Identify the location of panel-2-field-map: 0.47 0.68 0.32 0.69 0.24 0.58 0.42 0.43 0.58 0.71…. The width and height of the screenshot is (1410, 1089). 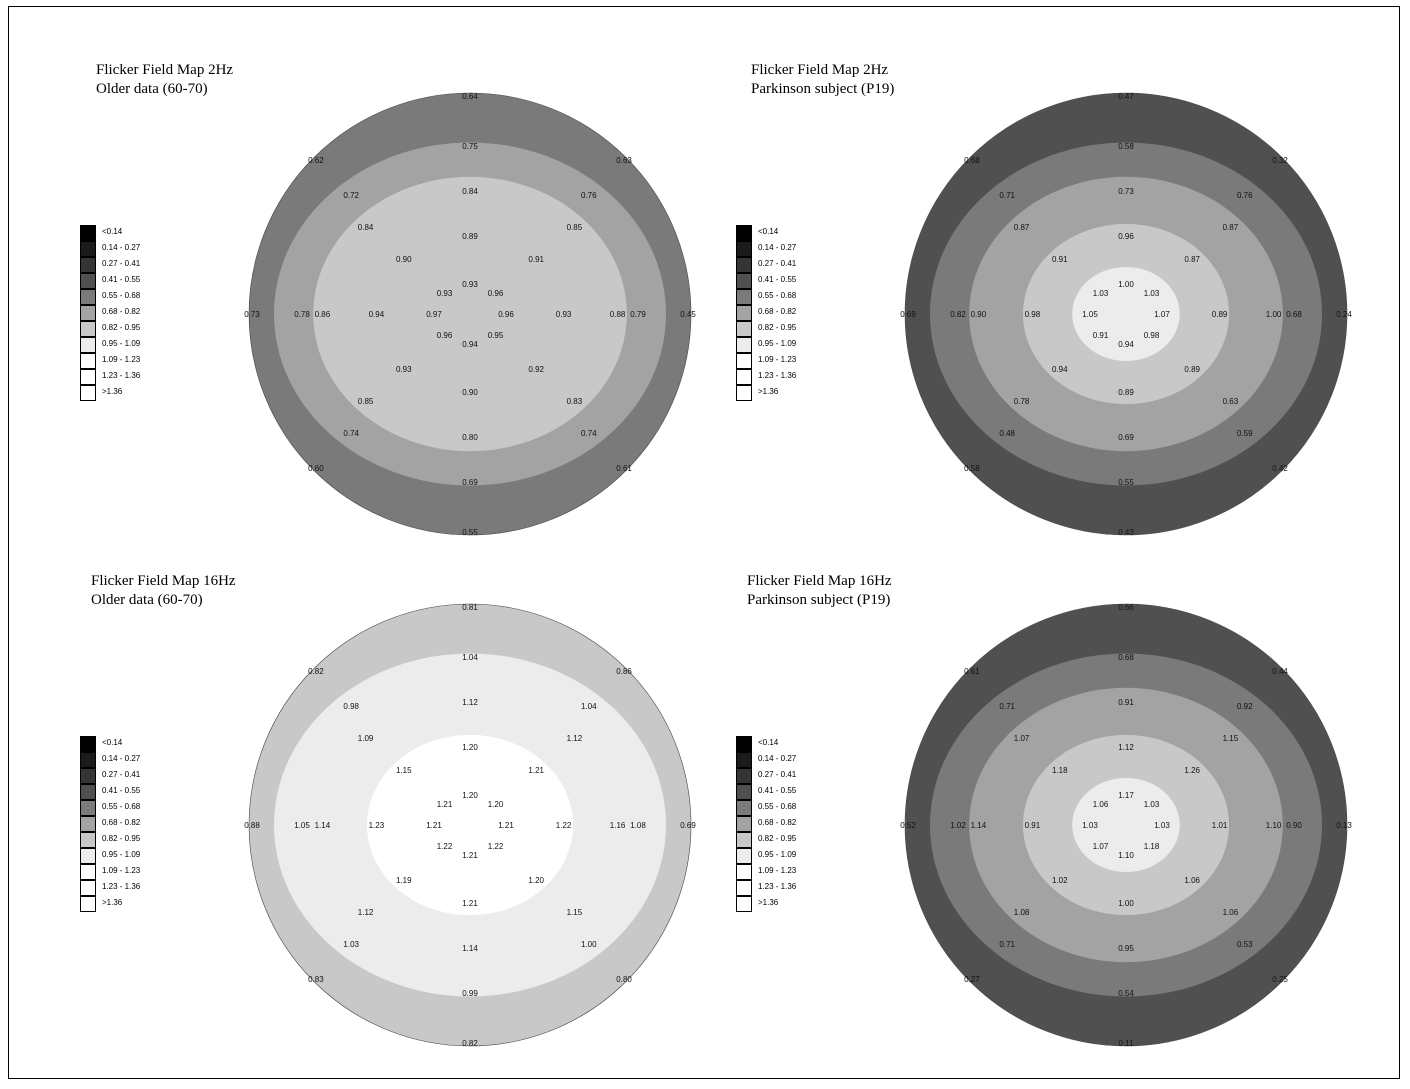
(1126, 314).